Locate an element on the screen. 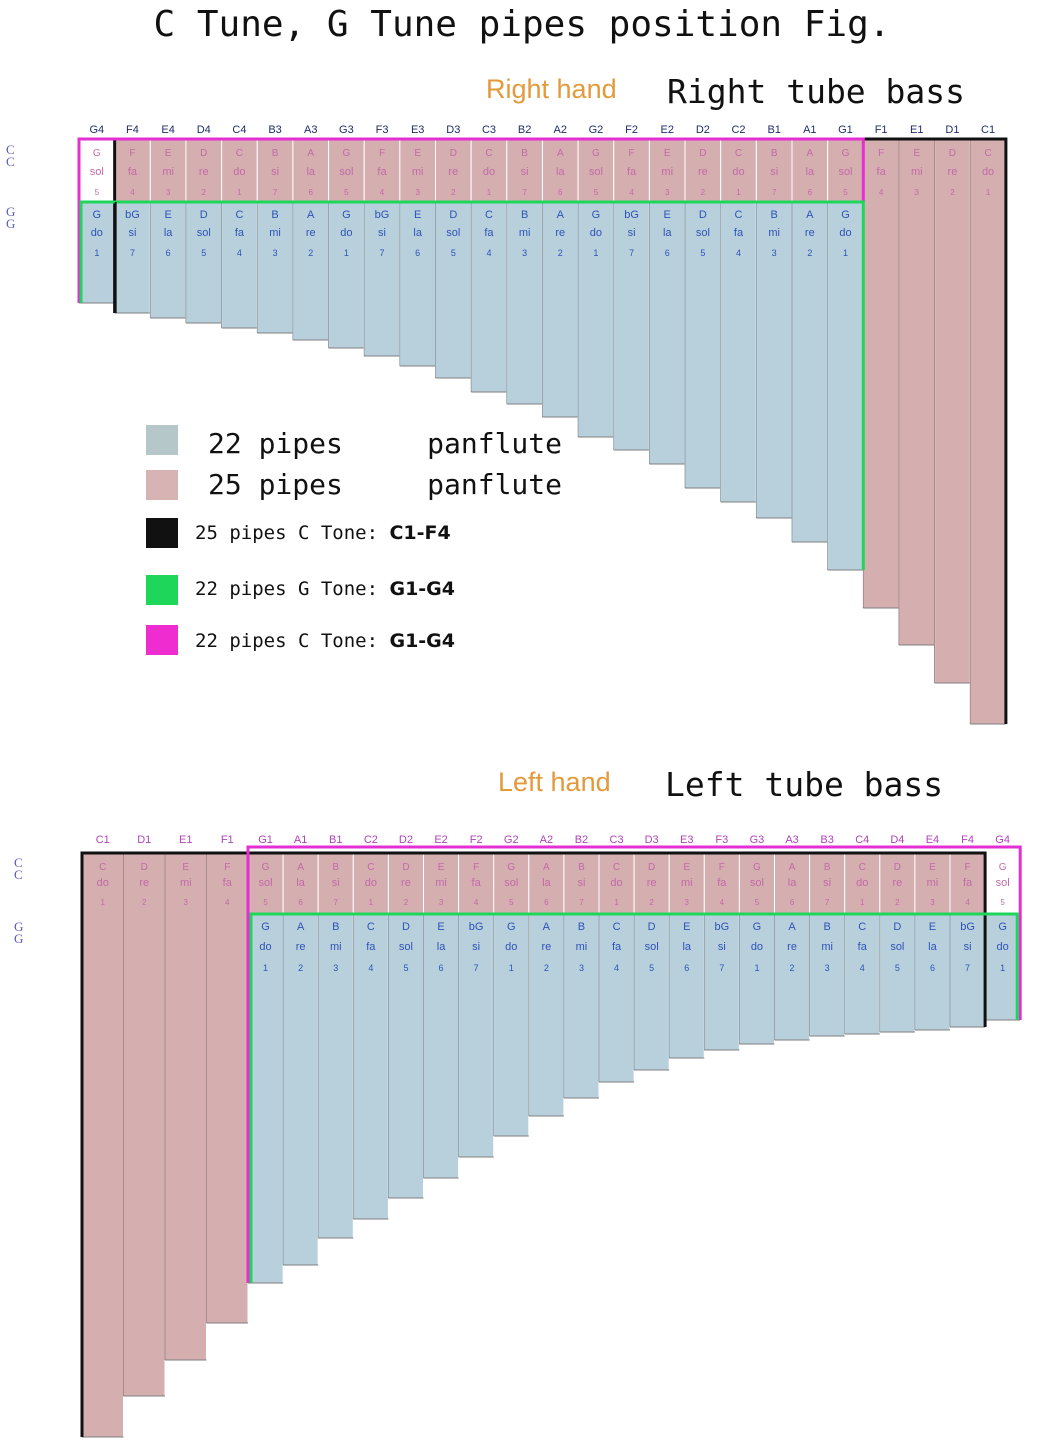 The height and width of the screenshot is (1448, 1044). pipe-note-label: G1 is located at coordinates (845, 130).